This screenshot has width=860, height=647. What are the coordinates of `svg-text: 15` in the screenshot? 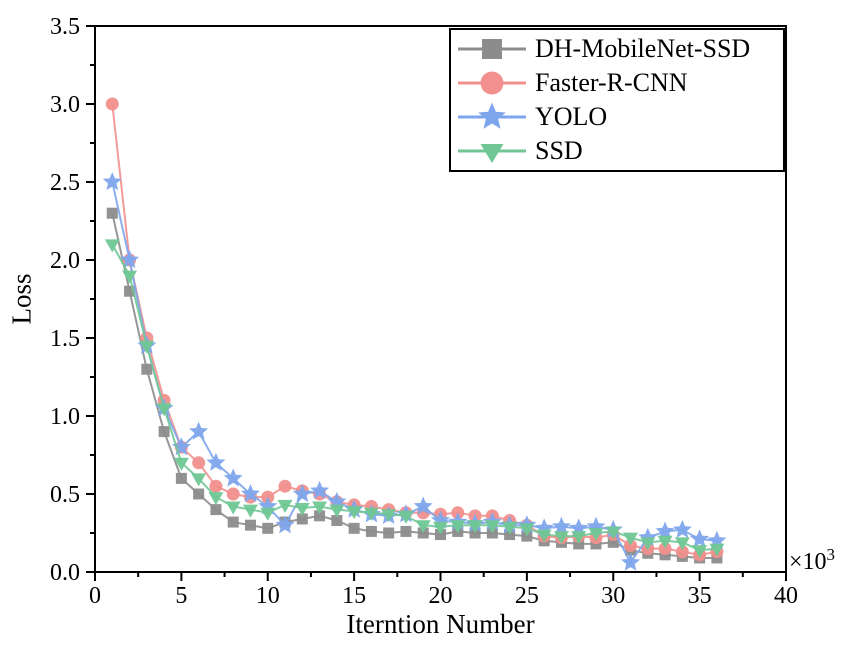 It's located at (354, 596).